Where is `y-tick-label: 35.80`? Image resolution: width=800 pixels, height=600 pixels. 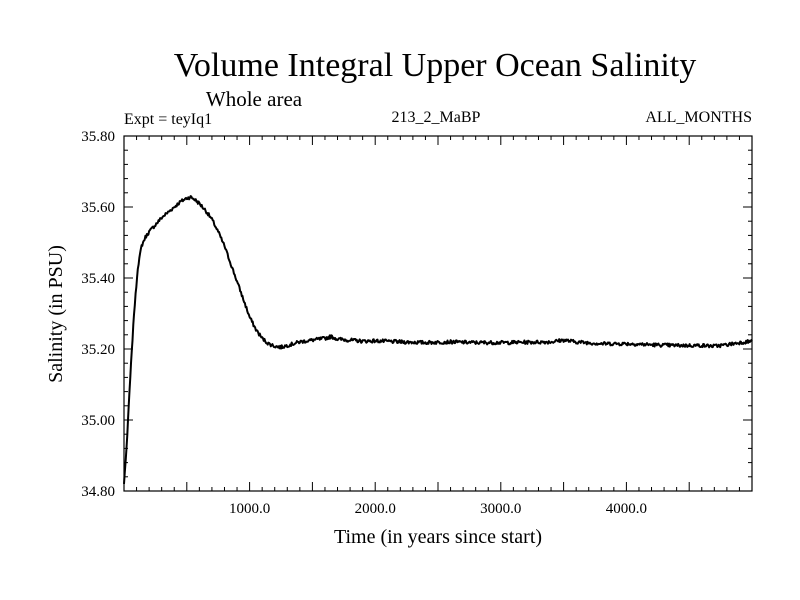 y-tick-label: 35.80 is located at coordinates (98, 137).